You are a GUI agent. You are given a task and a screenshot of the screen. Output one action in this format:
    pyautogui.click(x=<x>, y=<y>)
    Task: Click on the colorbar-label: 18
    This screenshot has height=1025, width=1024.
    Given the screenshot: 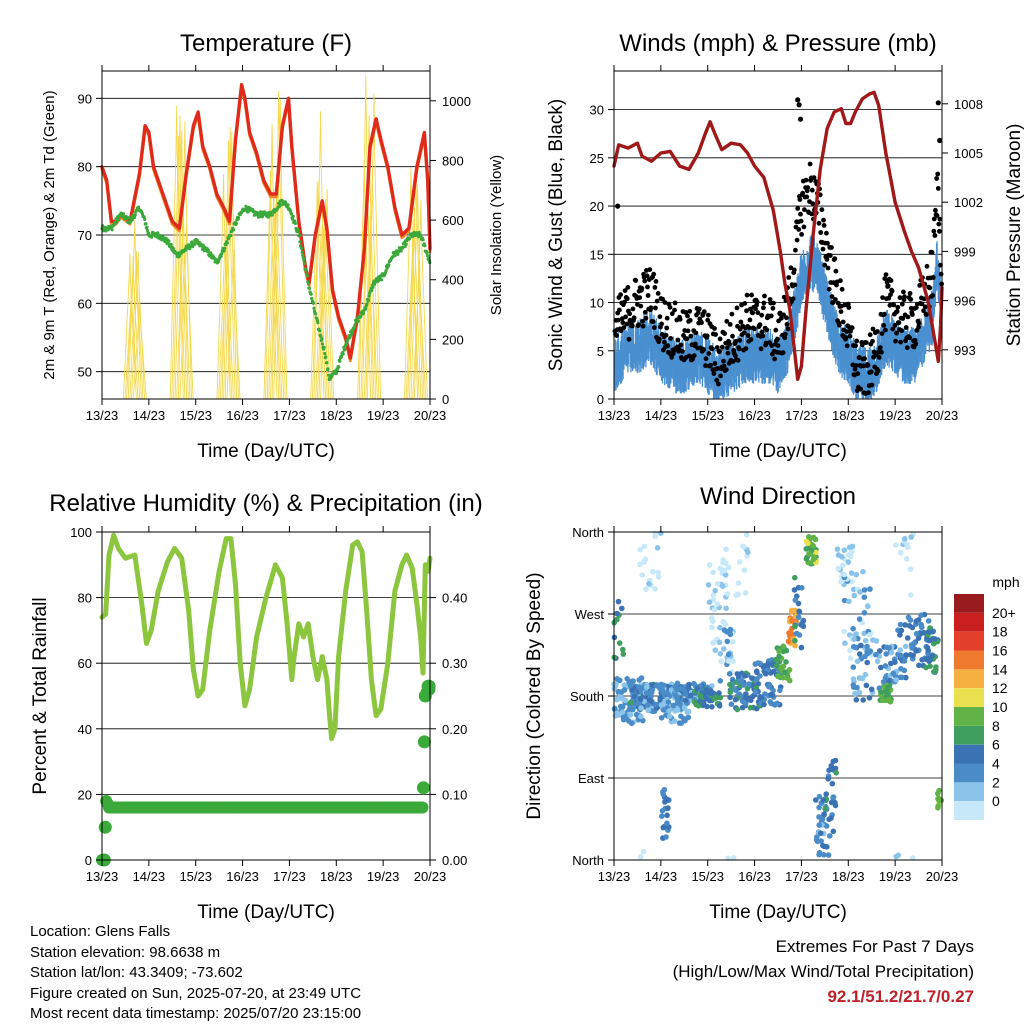 What is the action you would take?
    pyautogui.click(x=1000, y=632)
    